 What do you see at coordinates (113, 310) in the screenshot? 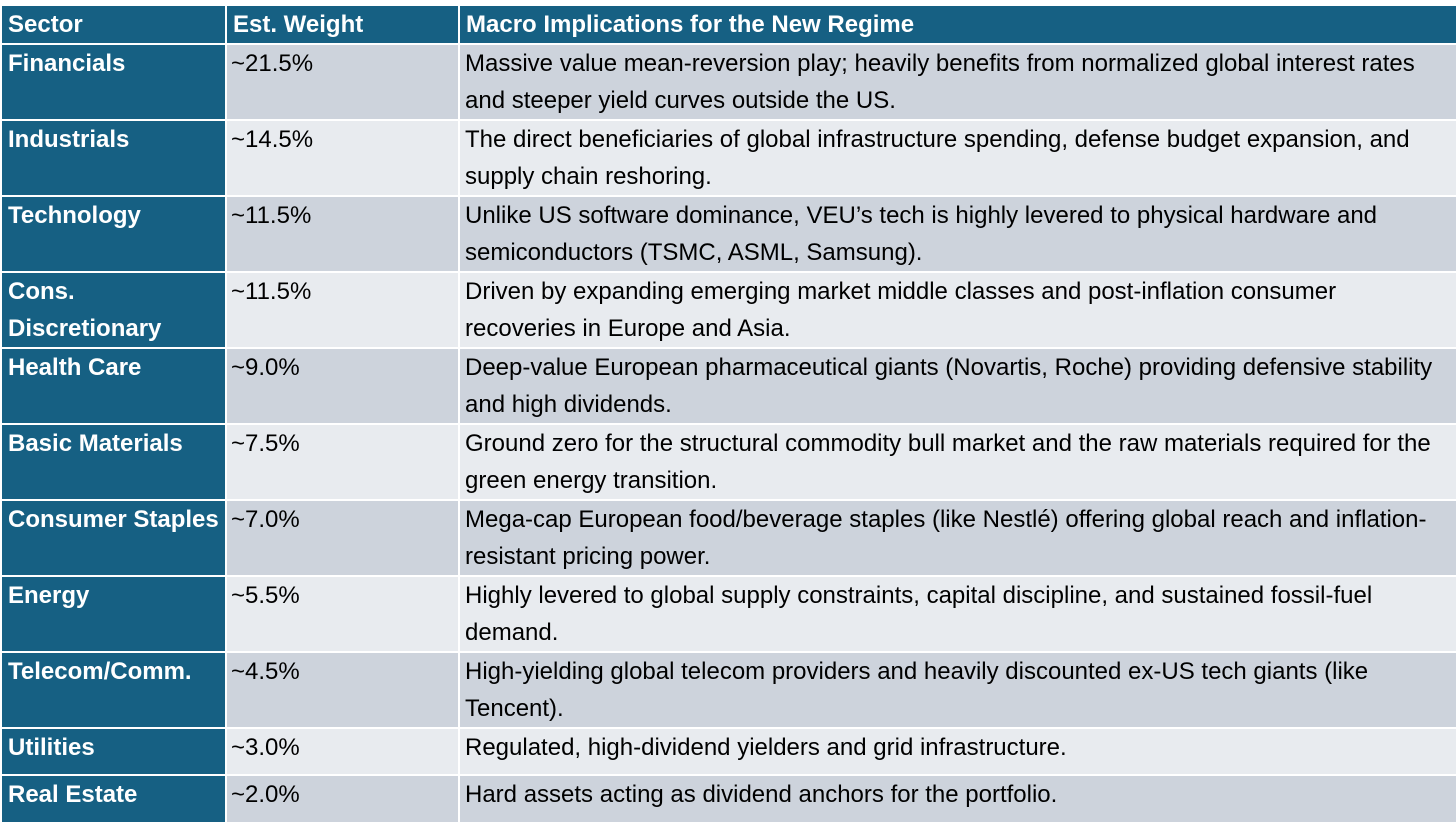
I see `sector-cell: Cons. Discretionary` at bounding box center [113, 310].